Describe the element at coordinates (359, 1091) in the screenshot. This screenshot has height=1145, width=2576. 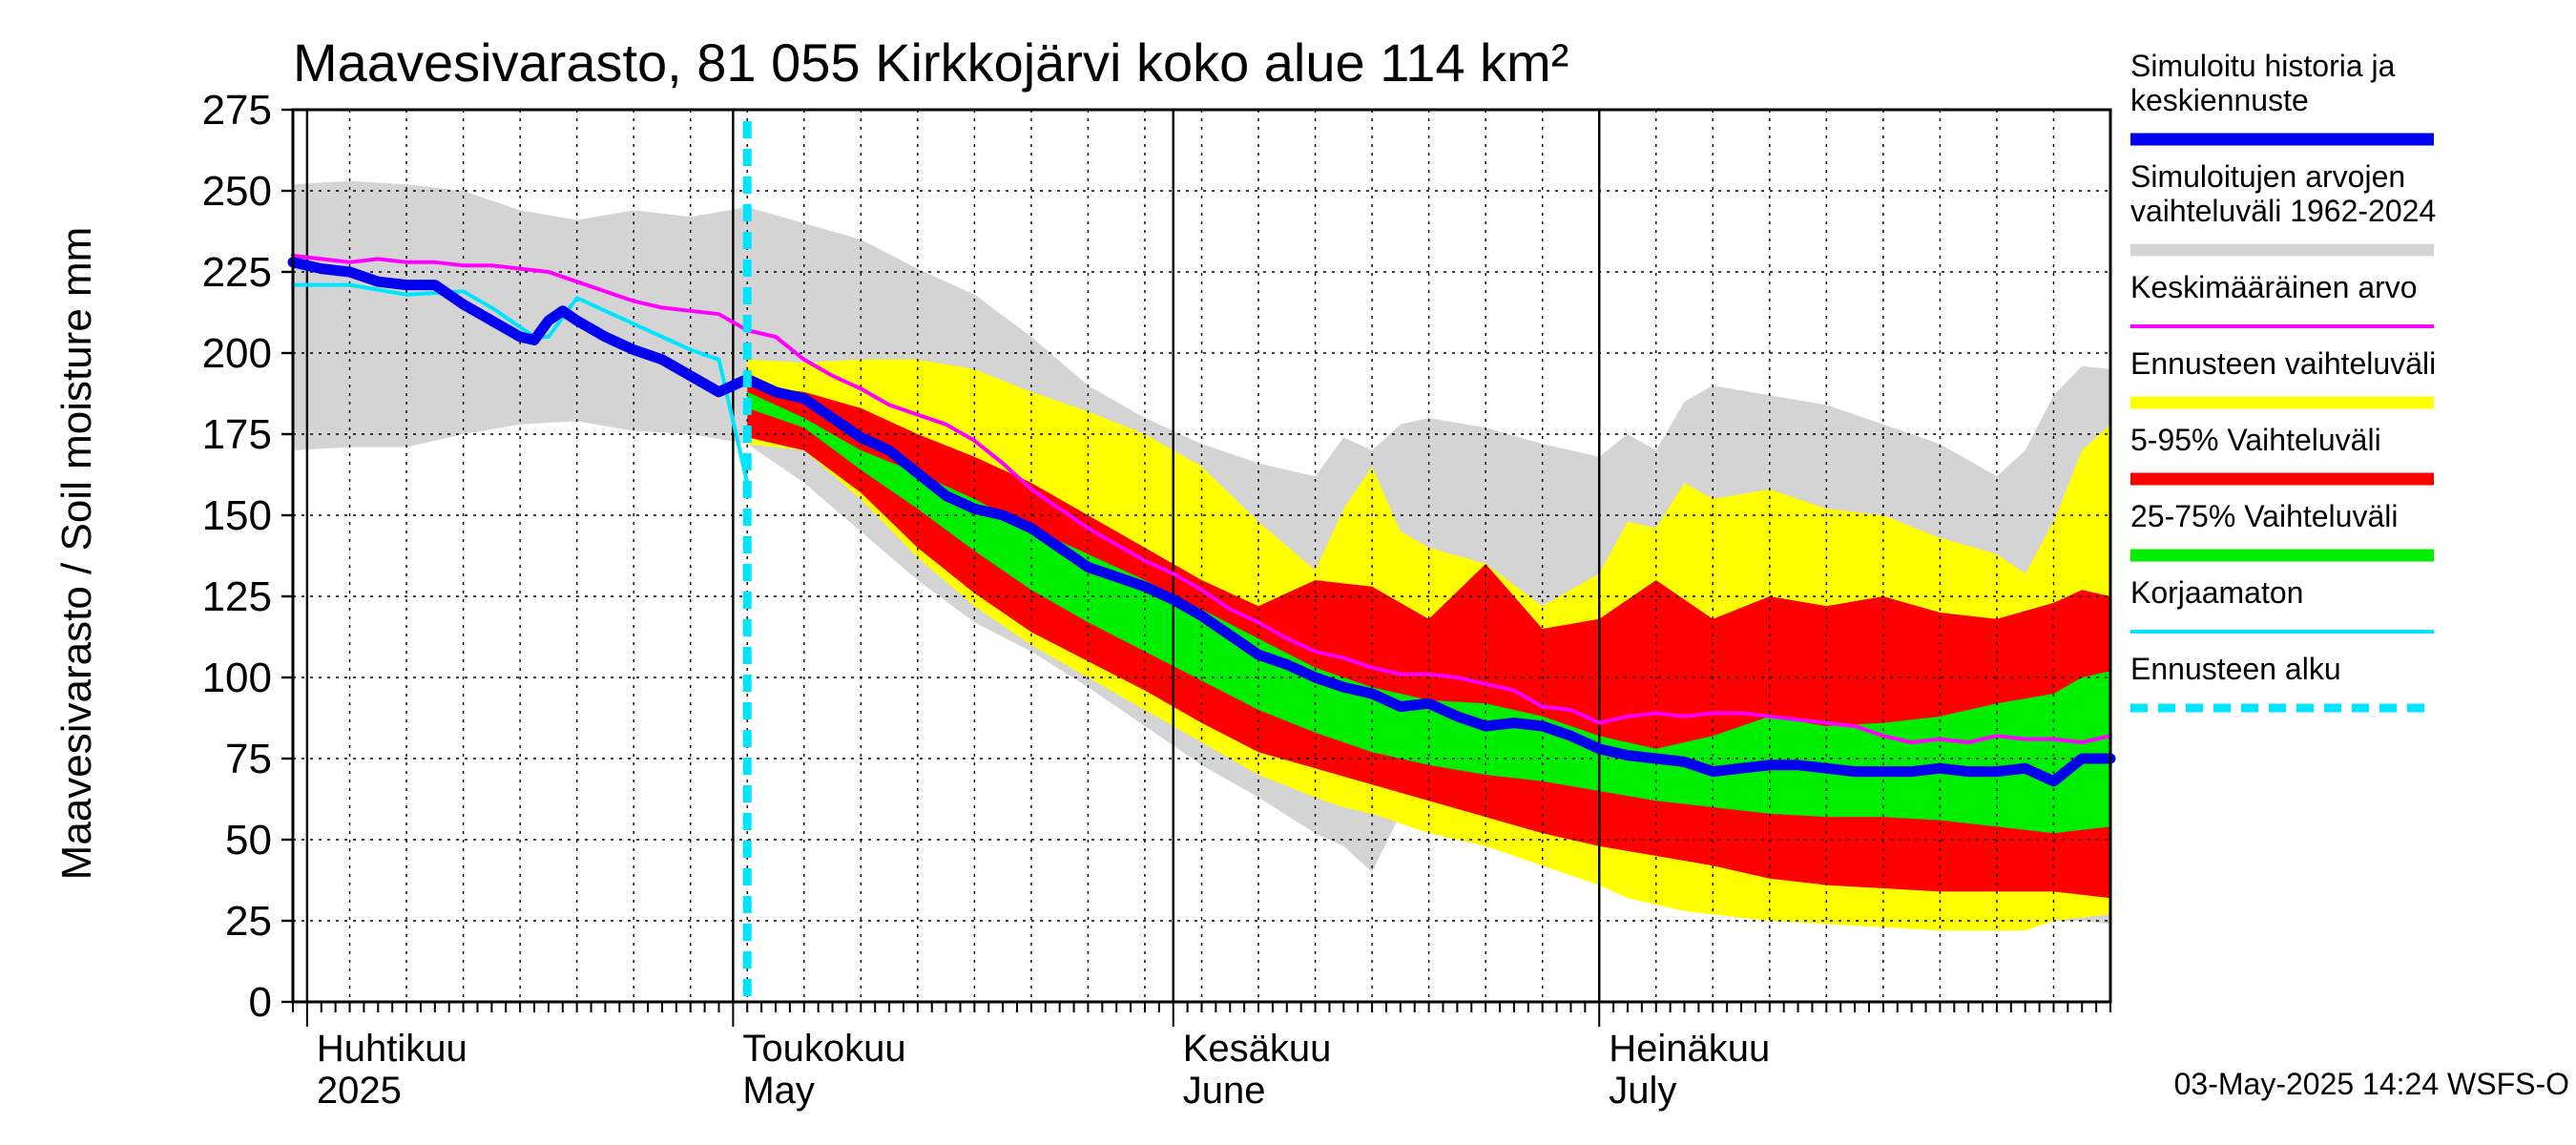
I see `month-label-en: 2025` at that location.